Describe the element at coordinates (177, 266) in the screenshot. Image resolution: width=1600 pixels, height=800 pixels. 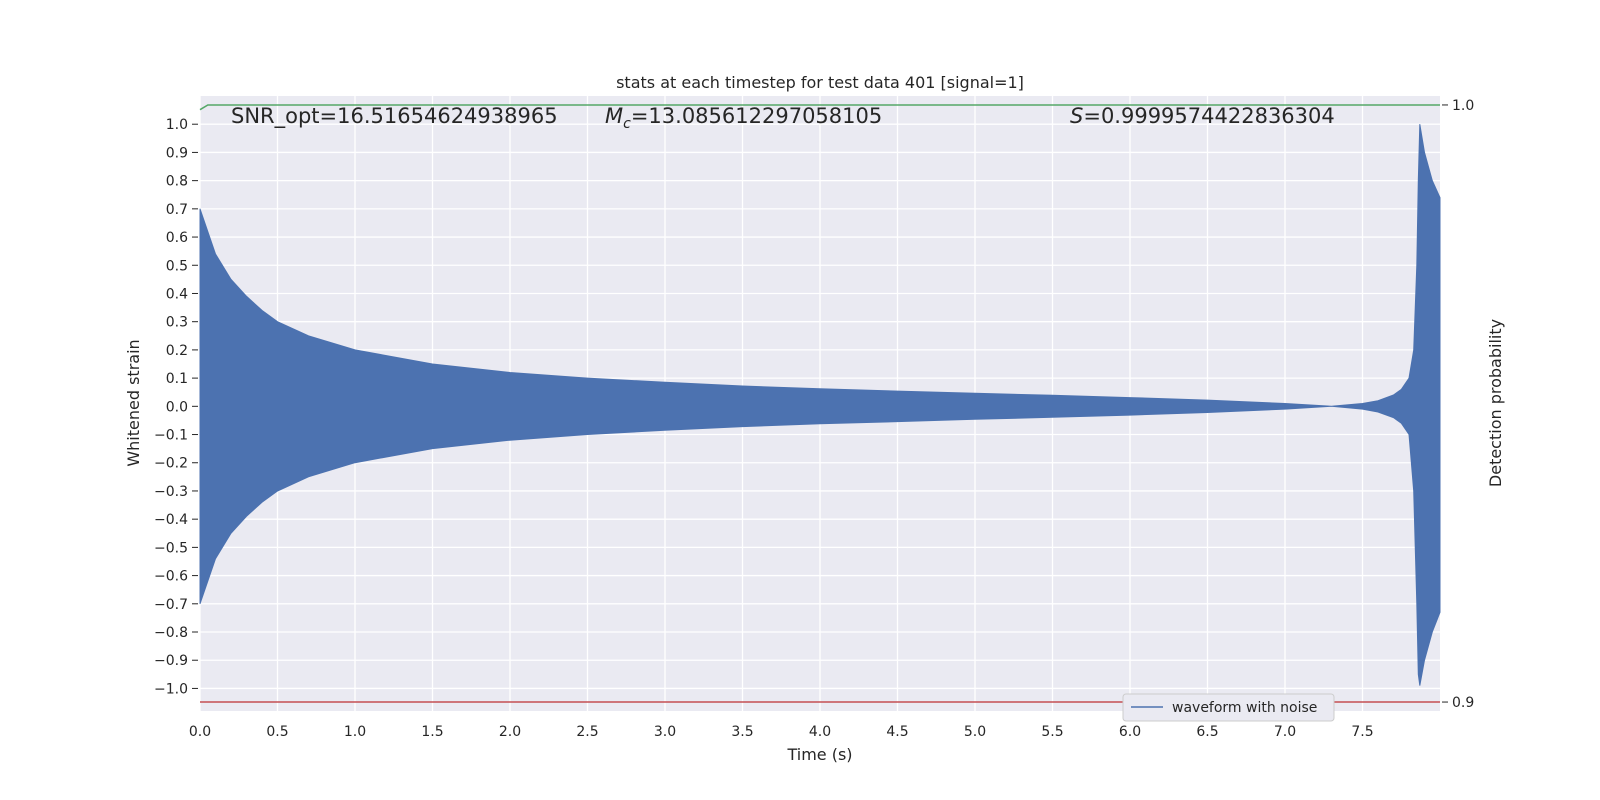
I see `y-tick-label: 0.5` at that location.